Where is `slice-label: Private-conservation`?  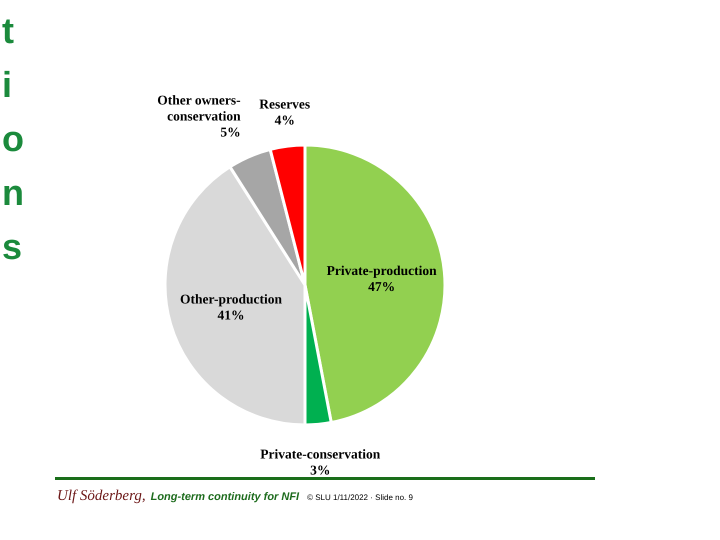
slice-label: Private-conservation is located at coordinates (320, 454).